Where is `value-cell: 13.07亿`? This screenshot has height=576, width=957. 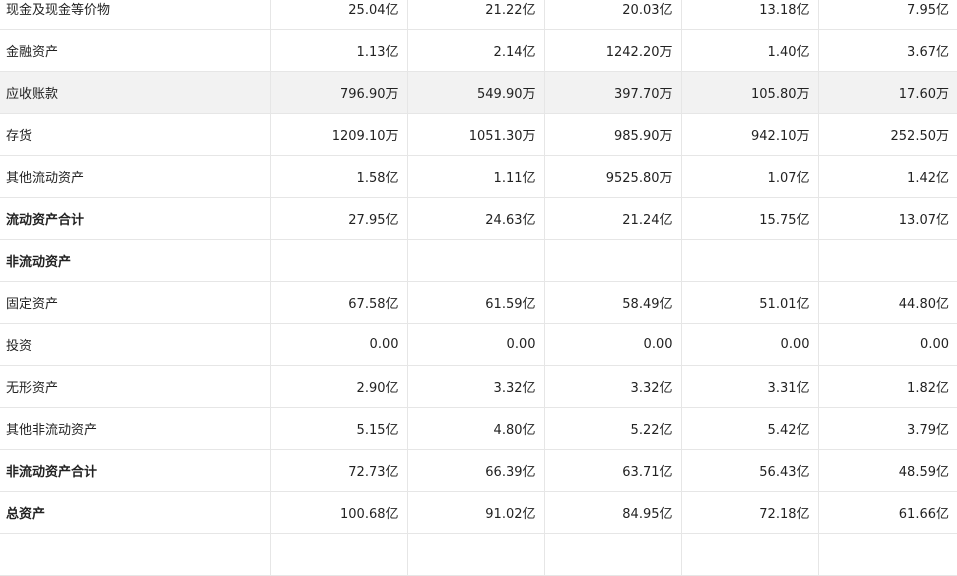 value-cell: 13.07亿 is located at coordinates (887, 218).